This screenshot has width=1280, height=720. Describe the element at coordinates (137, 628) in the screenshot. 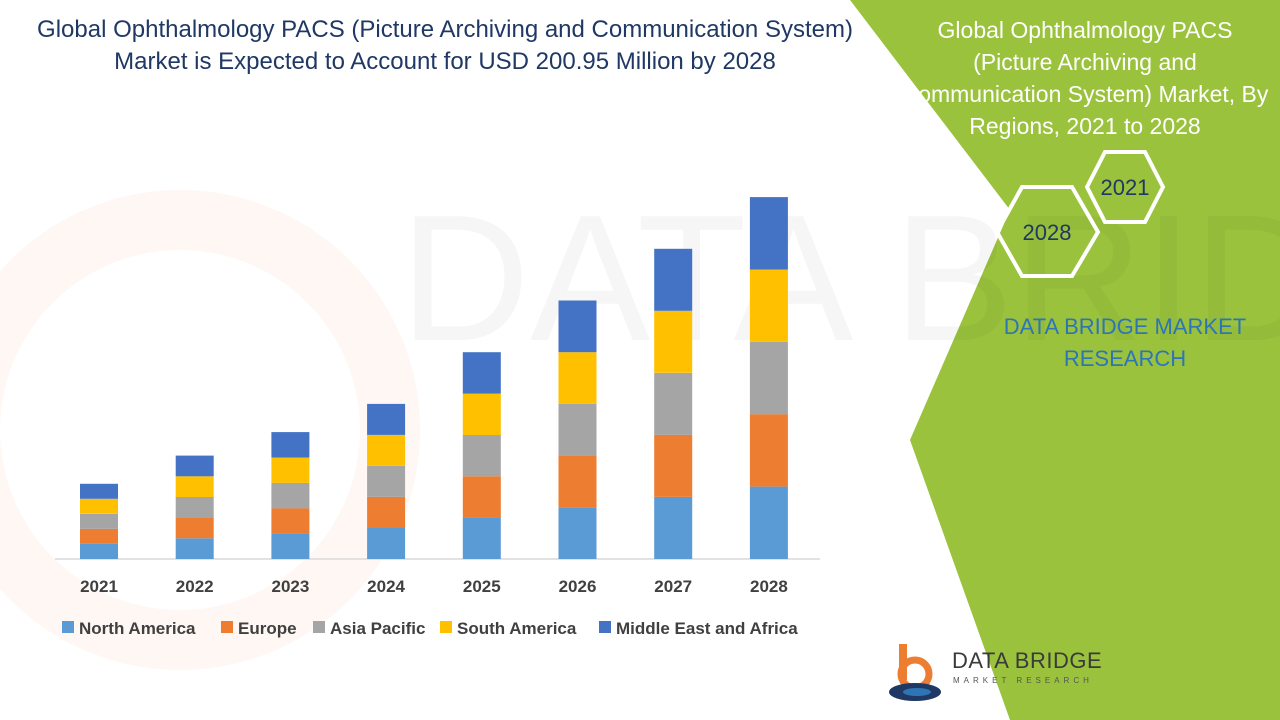

I see `legend-label-north-america: North America` at that location.